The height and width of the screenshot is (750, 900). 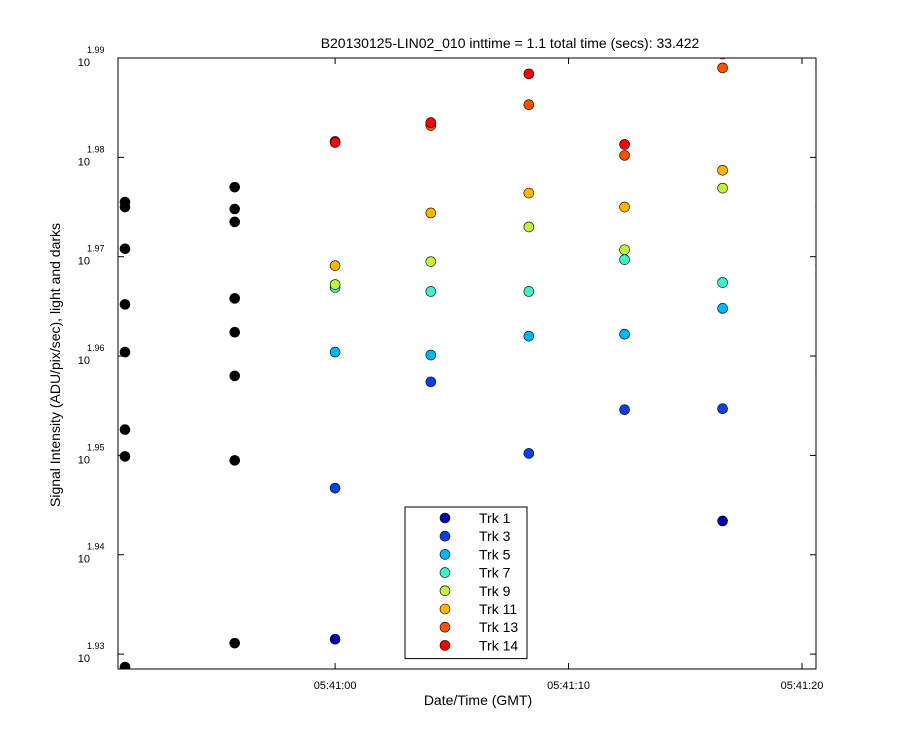 What do you see at coordinates (495, 536) in the screenshot?
I see `legend-label-trk-3: Trk 3` at bounding box center [495, 536].